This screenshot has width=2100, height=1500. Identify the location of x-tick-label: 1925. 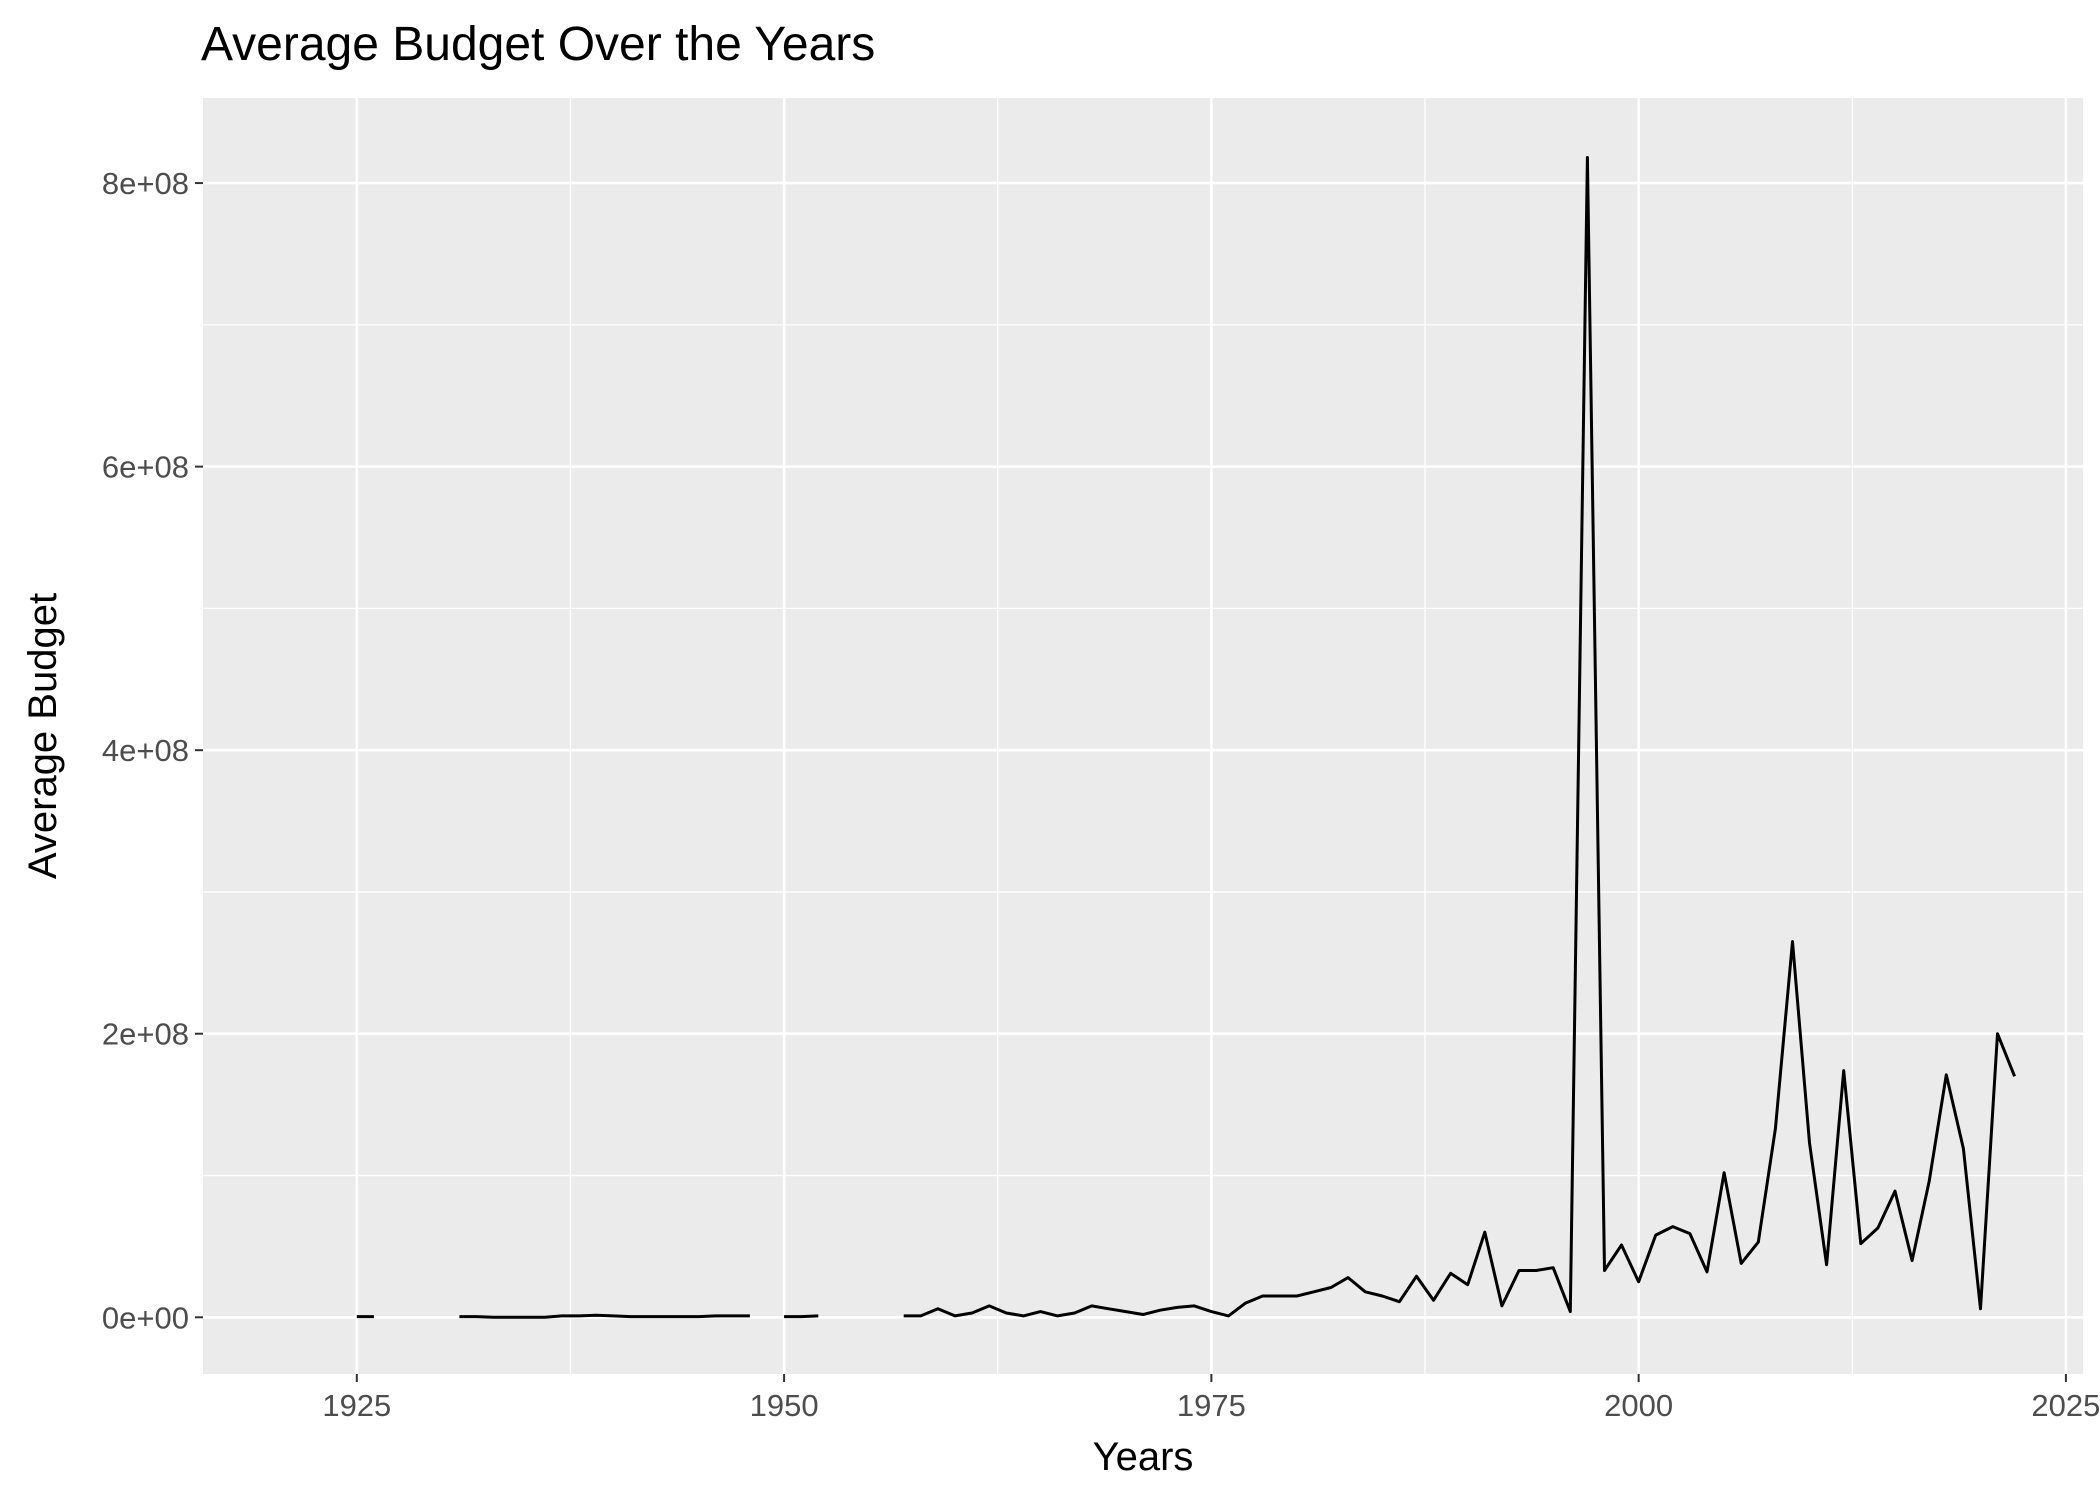
(356, 1405).